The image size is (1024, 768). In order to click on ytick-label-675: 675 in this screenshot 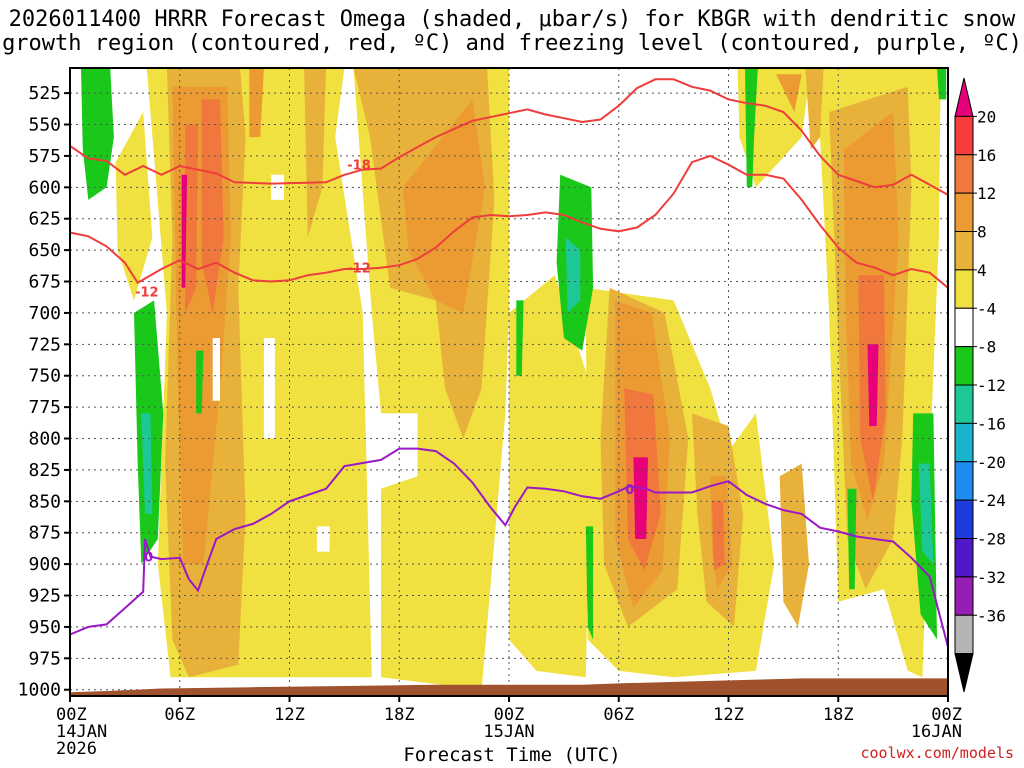, I will do `click(44, 282)`.